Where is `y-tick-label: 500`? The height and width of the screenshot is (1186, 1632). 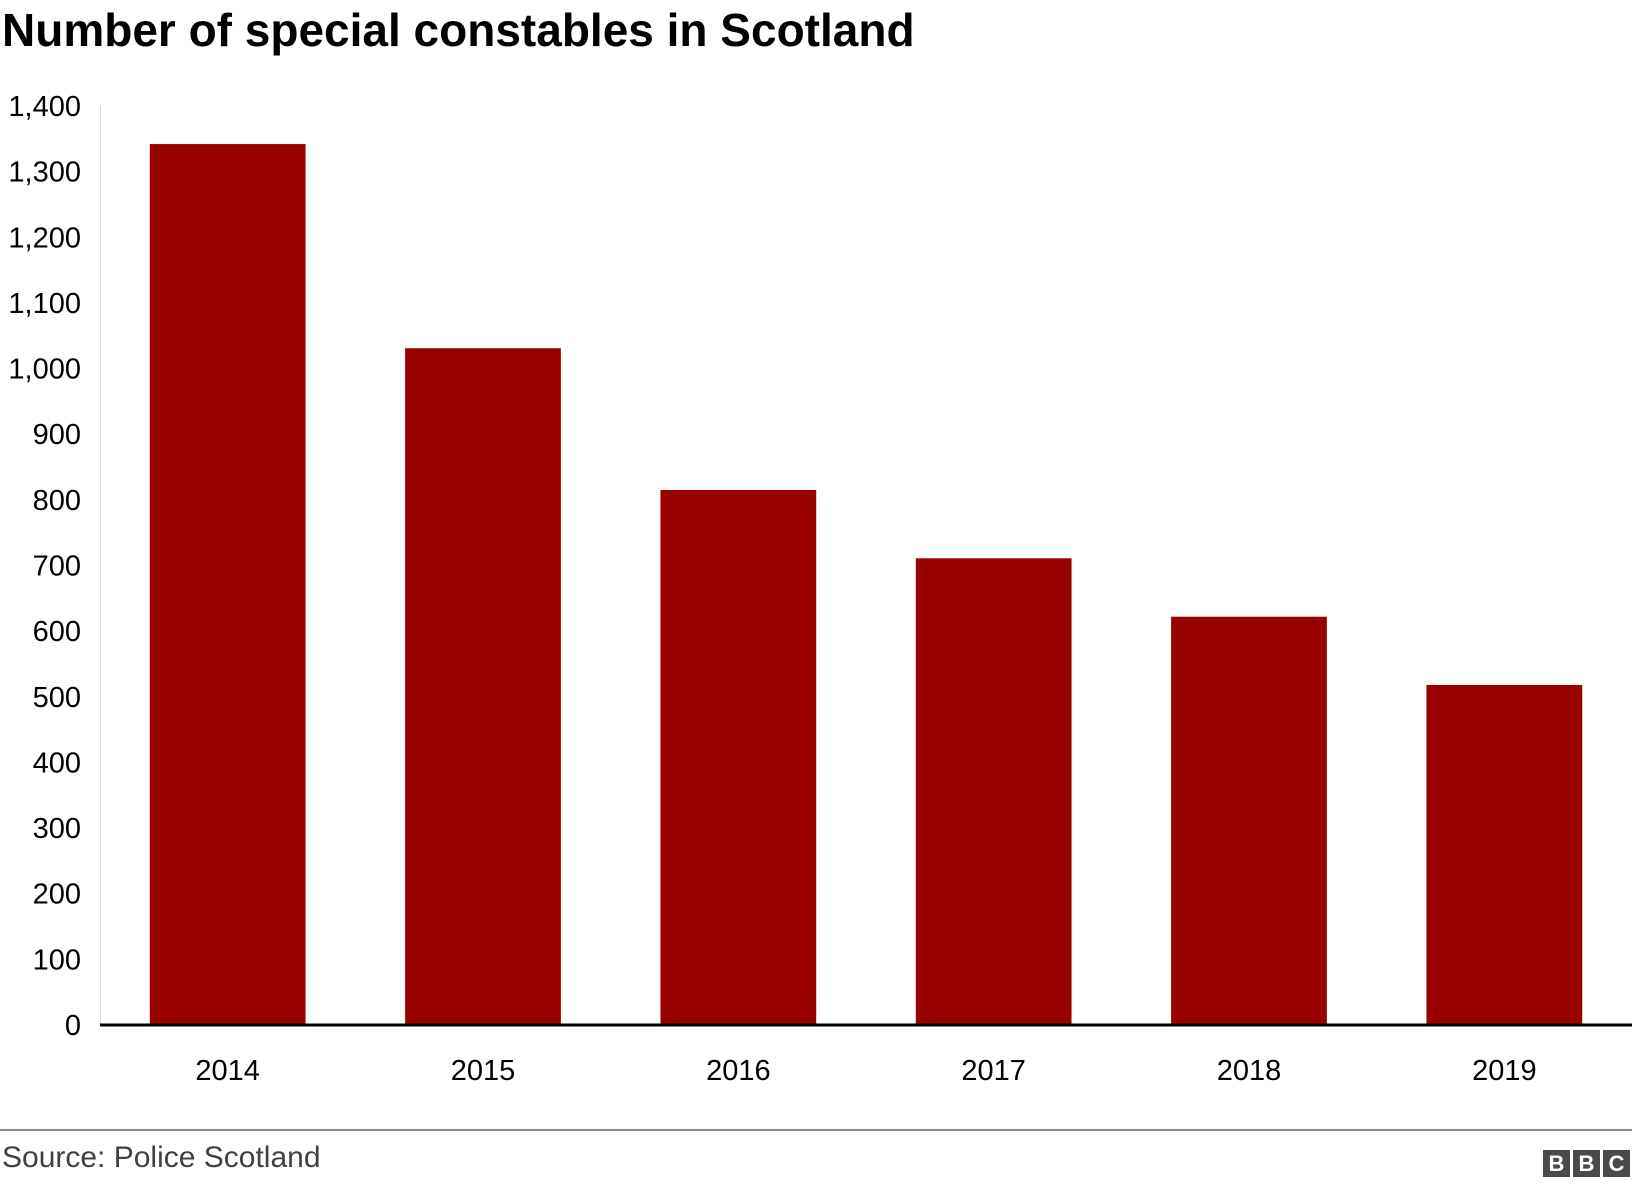 y-tick-label: 500 is located at coordinates (57, 698).